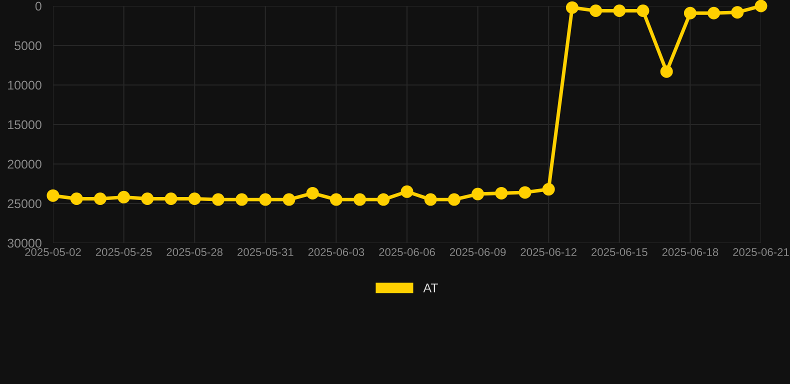 This screenshot has width=790, height=384. I want to click on x-tick-label: 2025-05-25, so click(124, 252).